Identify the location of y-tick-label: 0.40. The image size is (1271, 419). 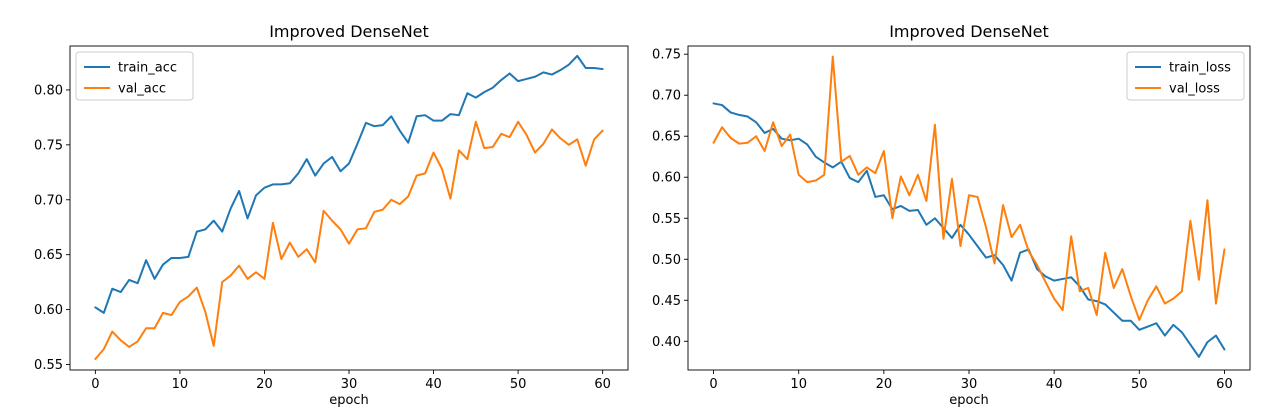
(666, 342).